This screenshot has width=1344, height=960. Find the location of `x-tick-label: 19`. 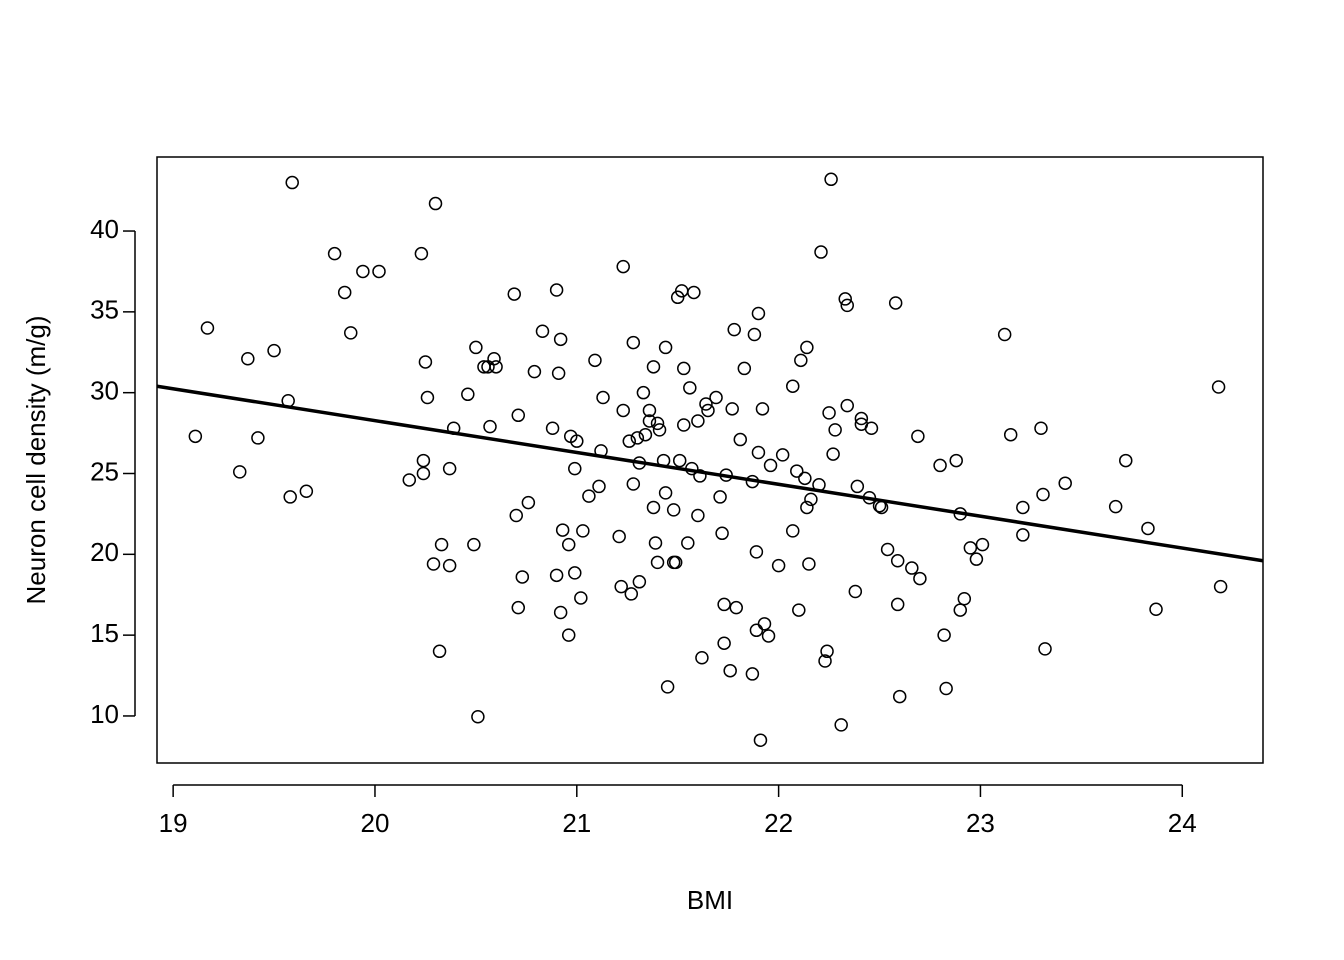

x-tick-label: 19 is located at coordinates (173, 823).